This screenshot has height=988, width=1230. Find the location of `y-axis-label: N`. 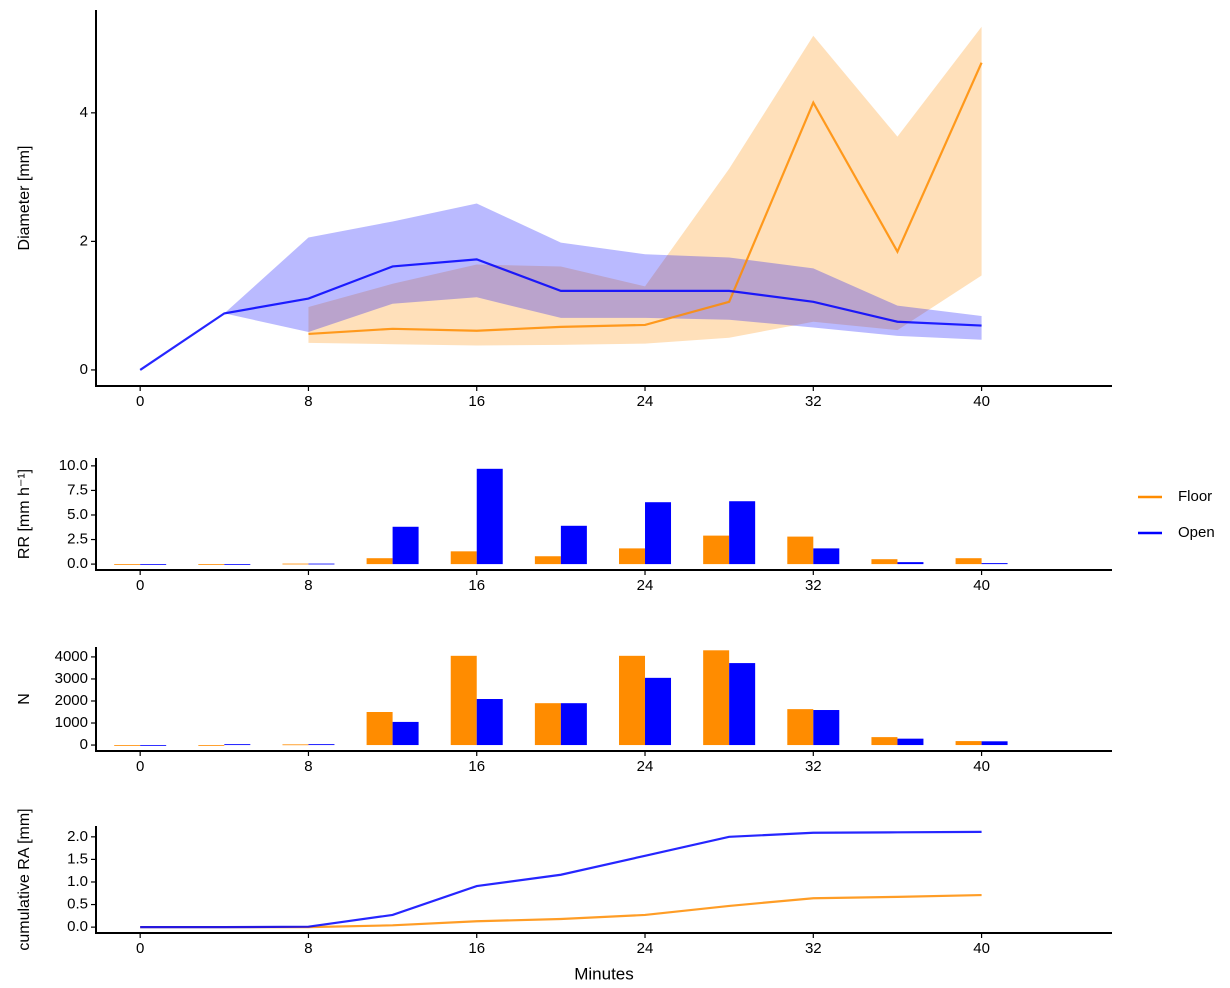

y-axis-label: N is located at coordinates (24, 699).